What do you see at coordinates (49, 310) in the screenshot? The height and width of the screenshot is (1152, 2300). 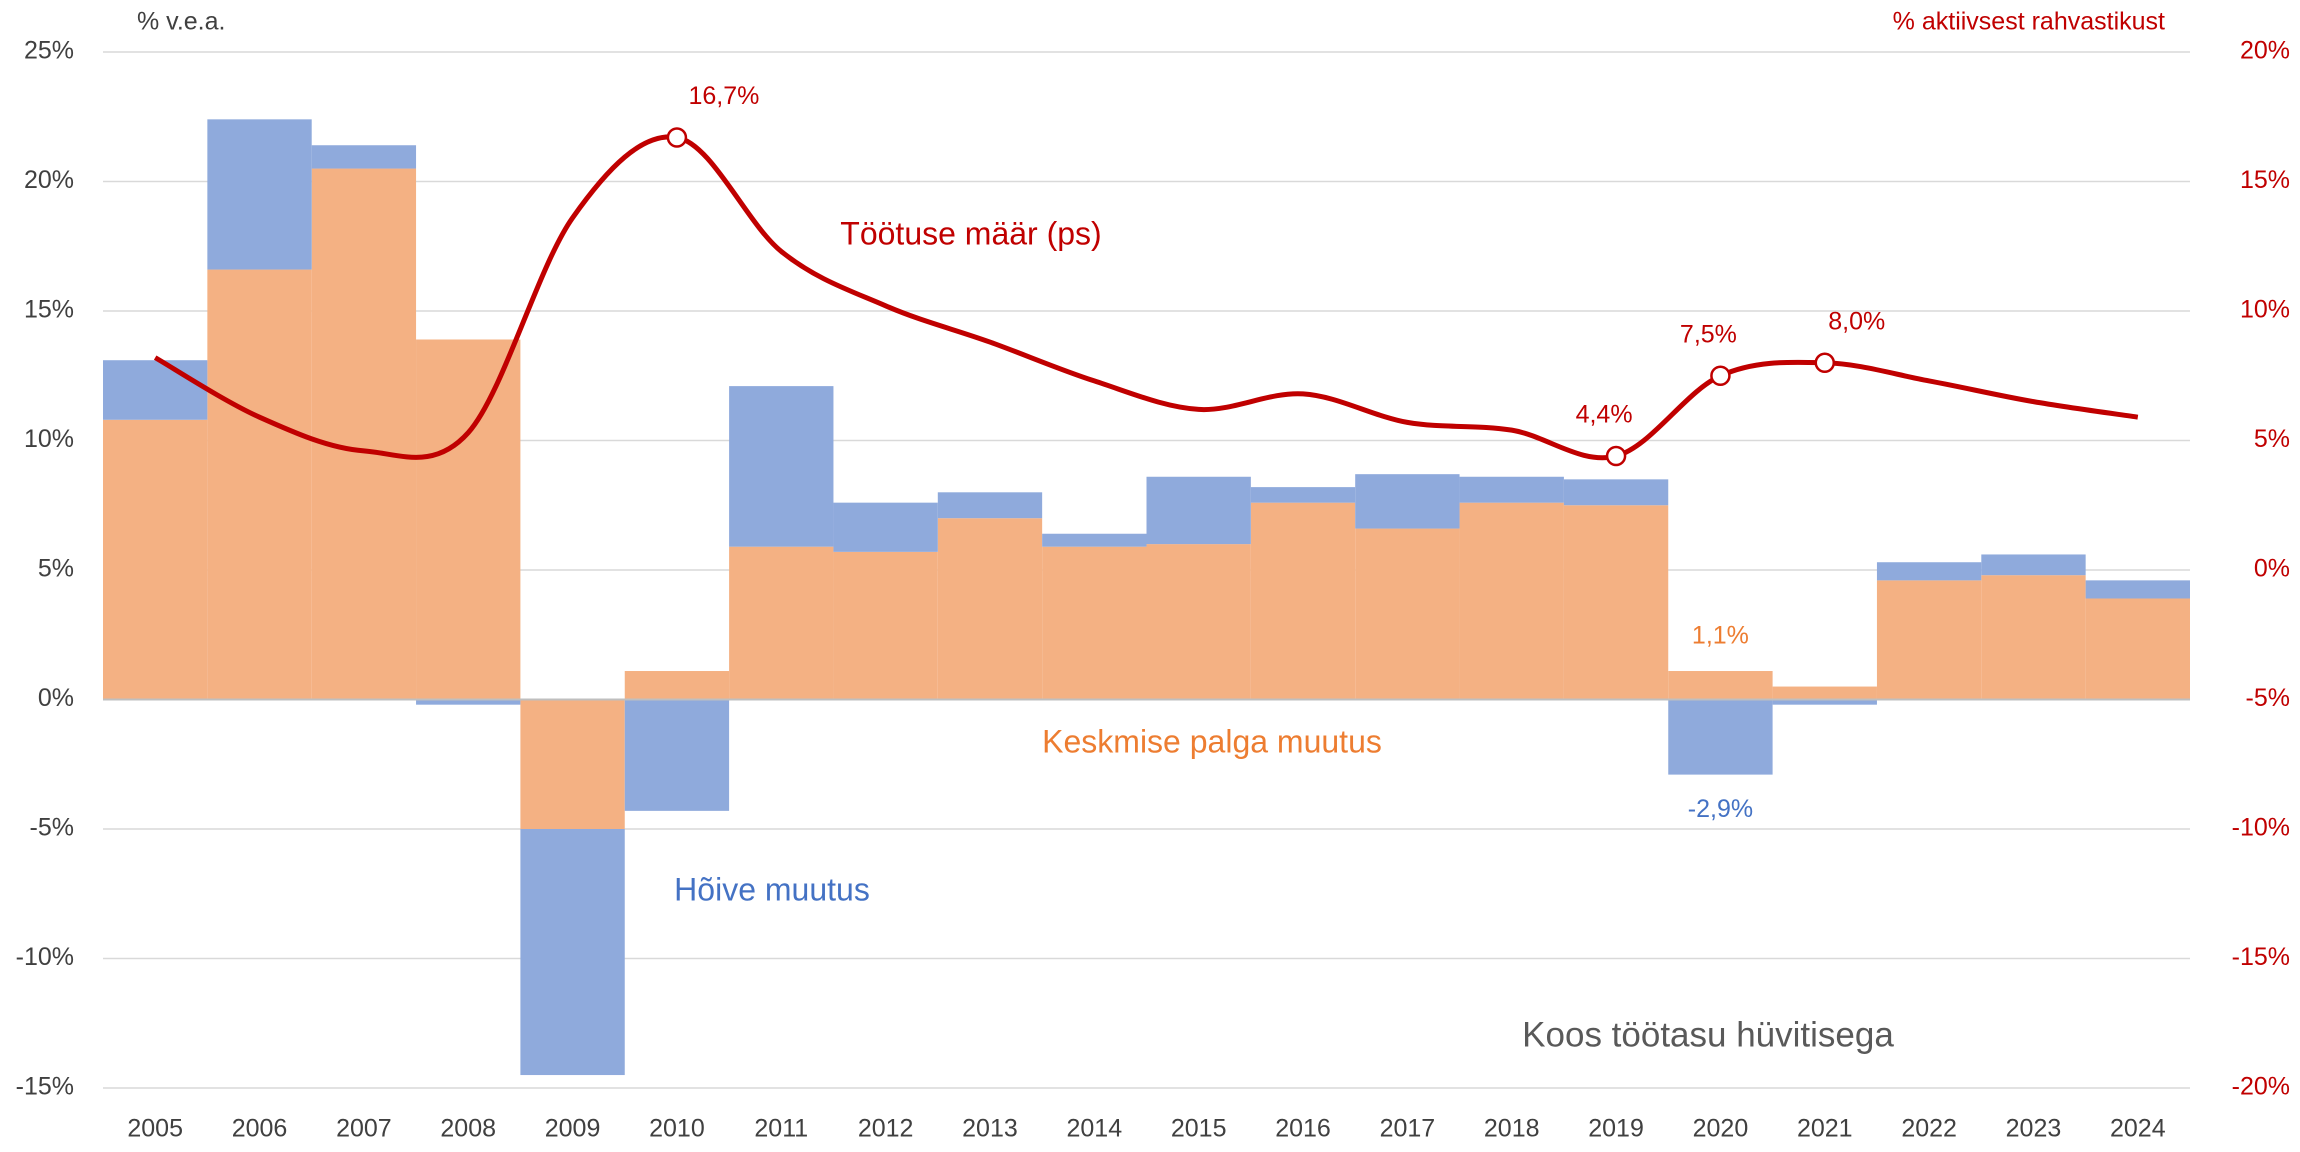 I see `y-tick-label: 15%` at bounding box center [49, 310].